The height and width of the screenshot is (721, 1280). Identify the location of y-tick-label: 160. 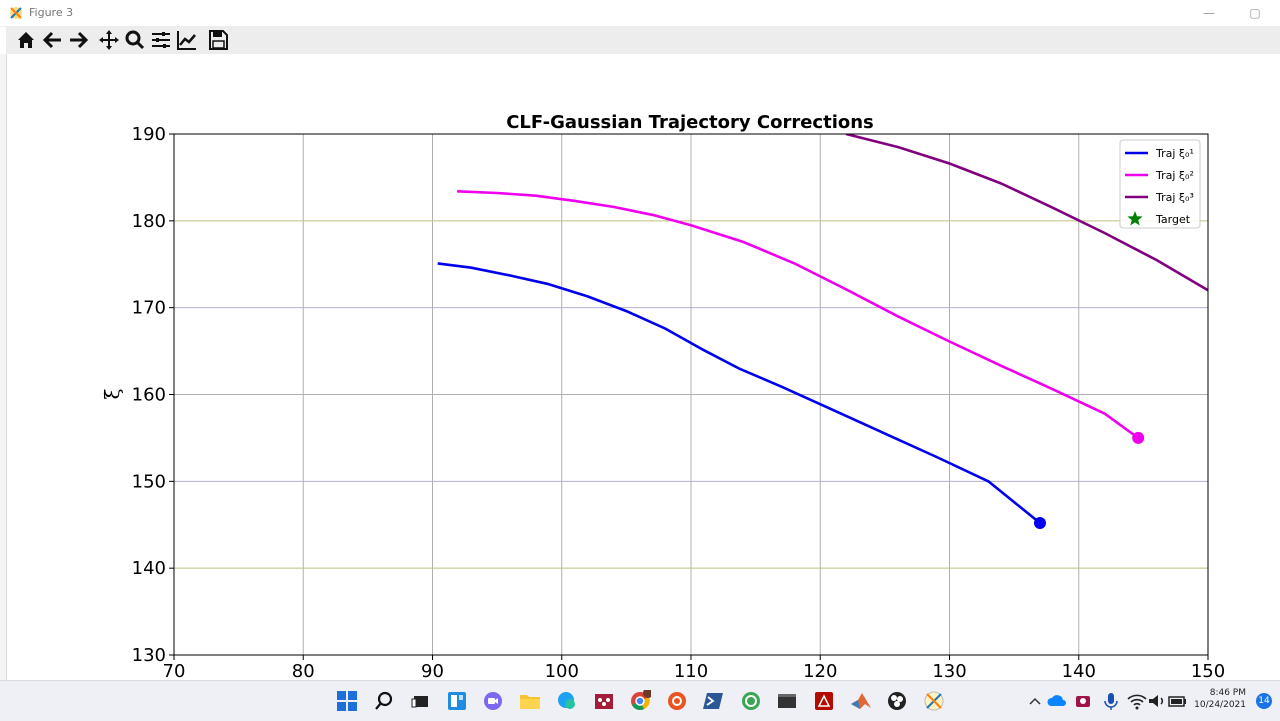
(149, 395).